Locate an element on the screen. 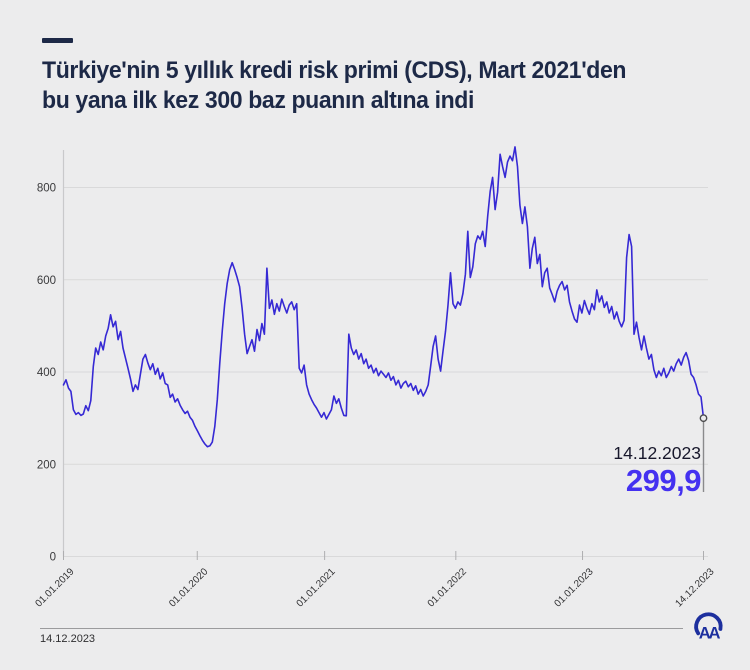 The image size is (750, 670). annotation-value-label: 299,9 is located at coordinates (663, 480).